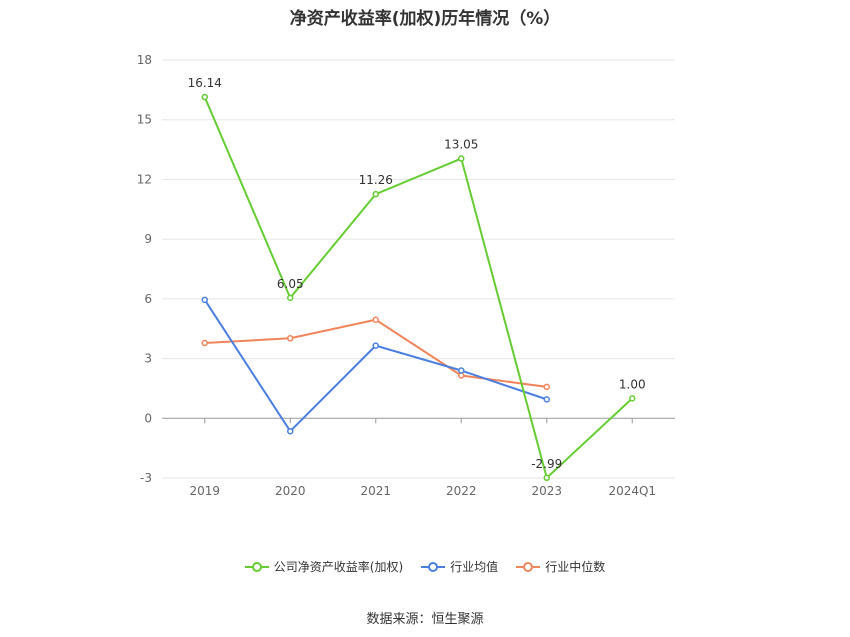 This screenshot has height=637, width=850. I want to click on y-tick-label: 12, so click(144, 179).